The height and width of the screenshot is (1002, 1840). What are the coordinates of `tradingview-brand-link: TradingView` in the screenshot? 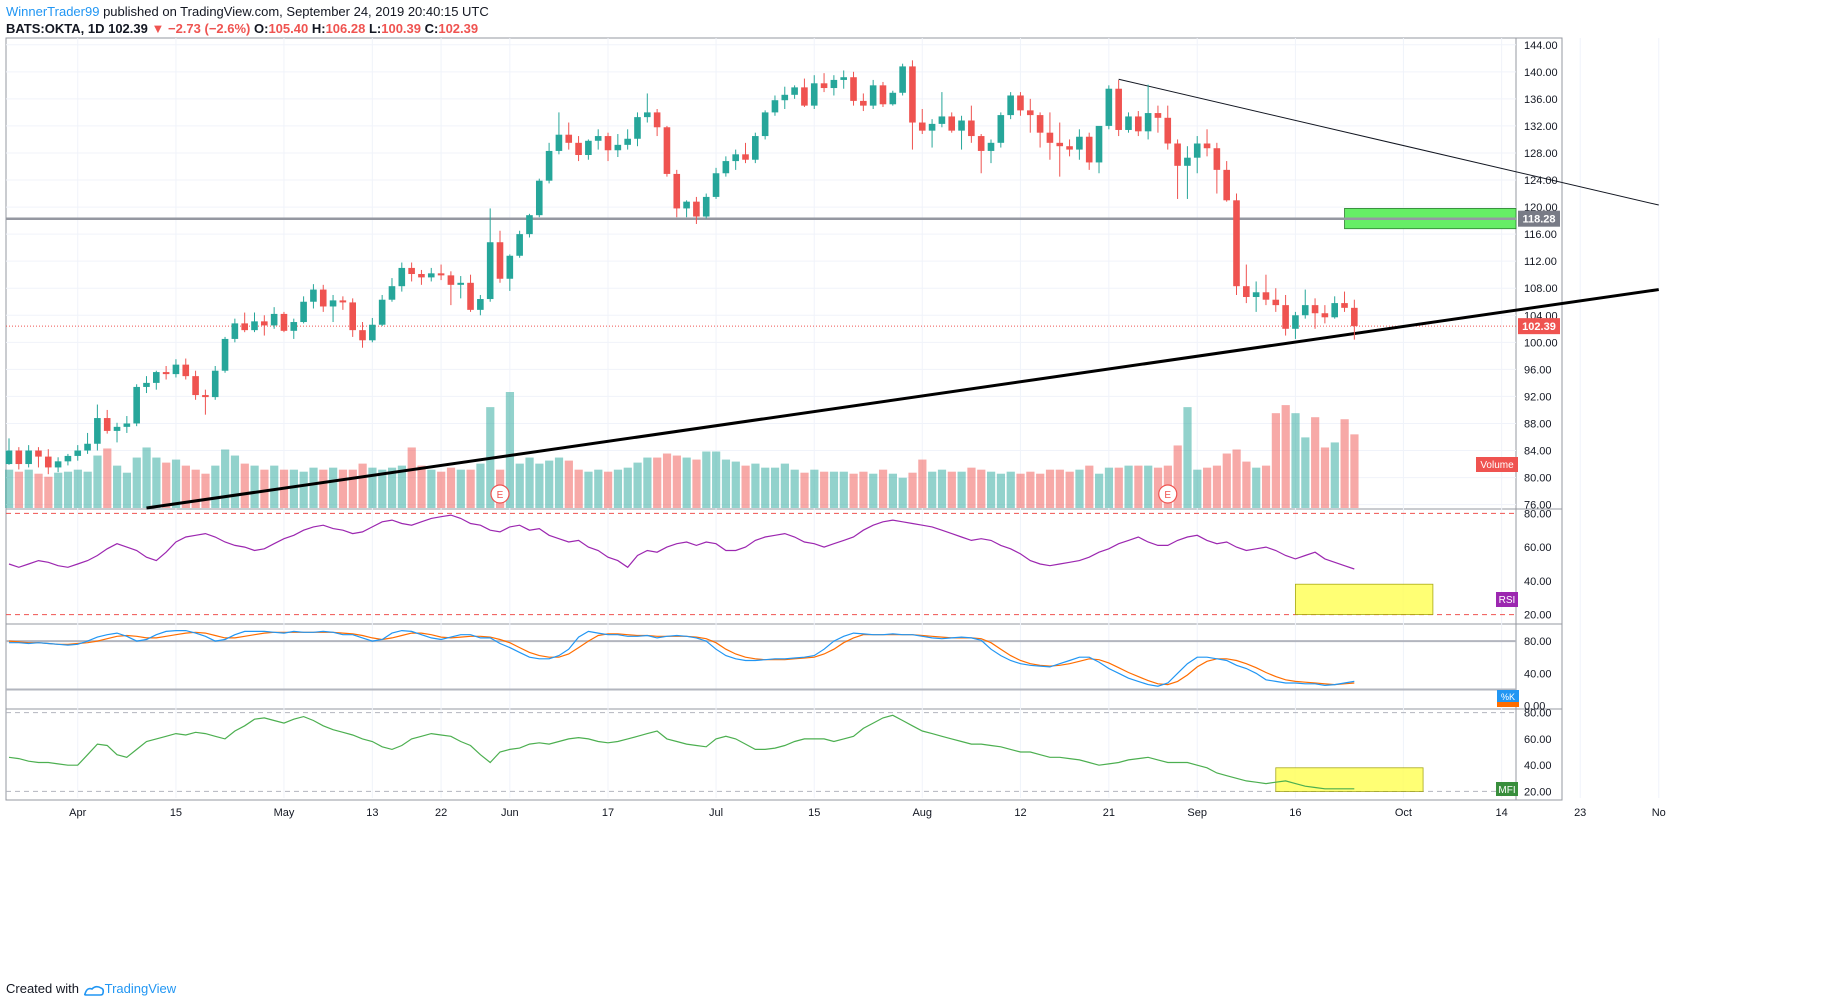 It's located at (140, 988).